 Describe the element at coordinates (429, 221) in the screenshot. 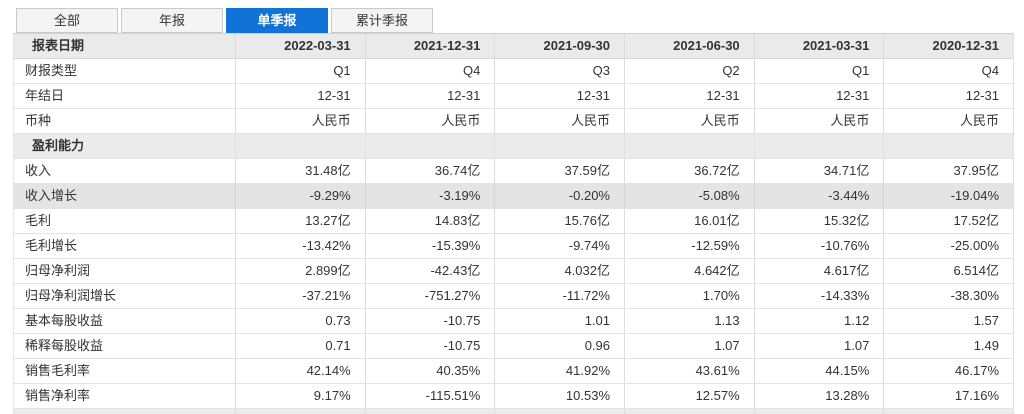

I see `value-cell: 14.83亿` at that location.